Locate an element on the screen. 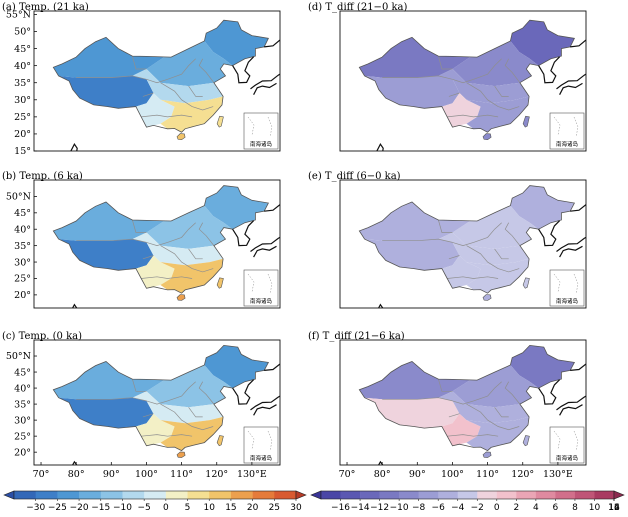  panel-d: 南海诸岛 (d) T_diff (21−0 ka) is located at coordinates (447, 77).